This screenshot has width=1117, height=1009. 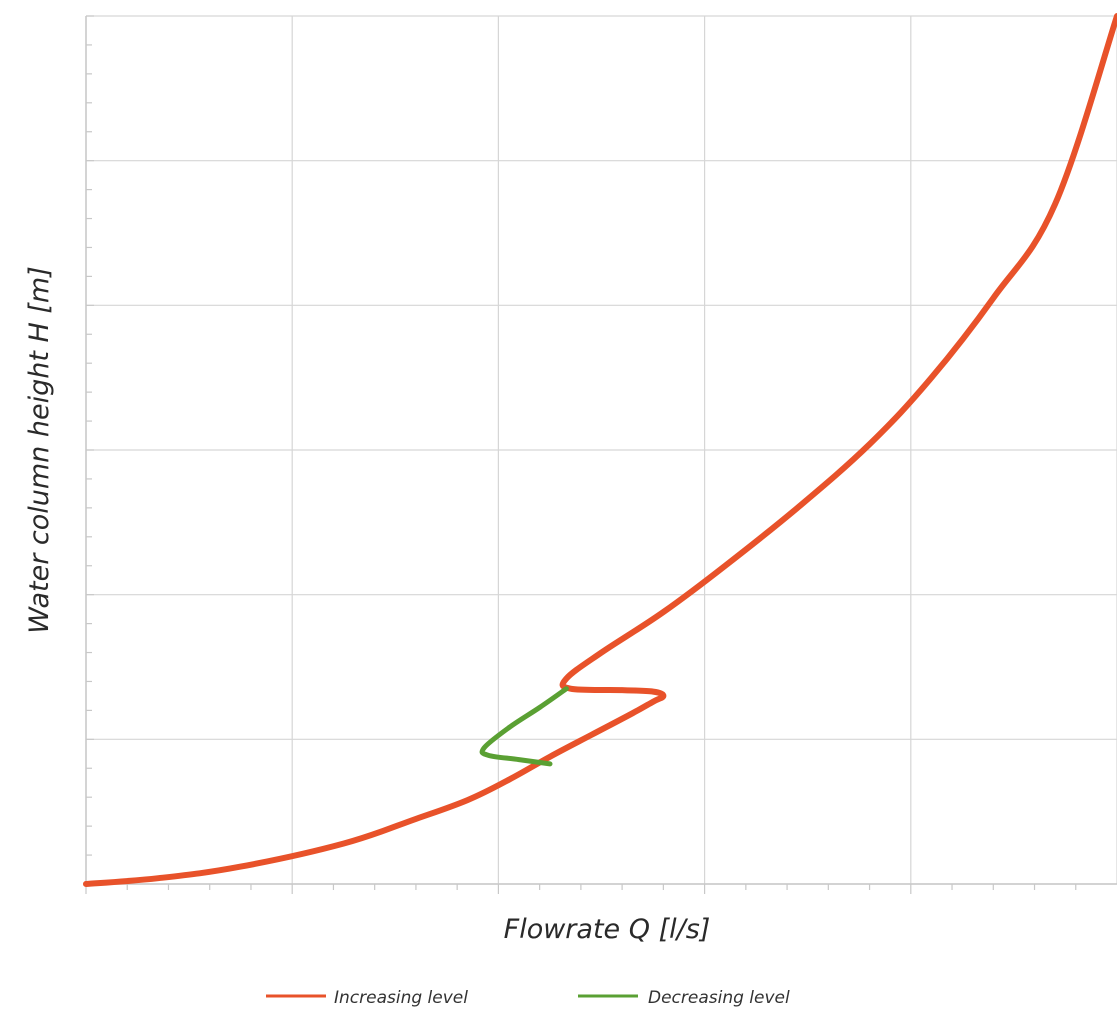 What do you see at coordinates (607, 929) in the screenshot?
I see `x-axis-label: Flowrate Q [l/s]` at bounding box center [607, 929].